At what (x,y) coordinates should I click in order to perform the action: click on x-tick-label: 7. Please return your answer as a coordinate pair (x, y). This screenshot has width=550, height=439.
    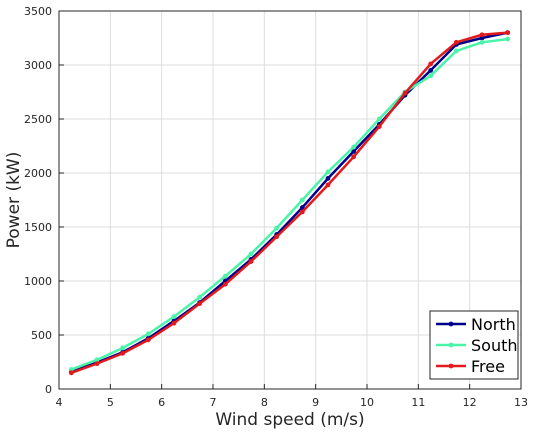
    Looking at the image, I should click on (213, 402).